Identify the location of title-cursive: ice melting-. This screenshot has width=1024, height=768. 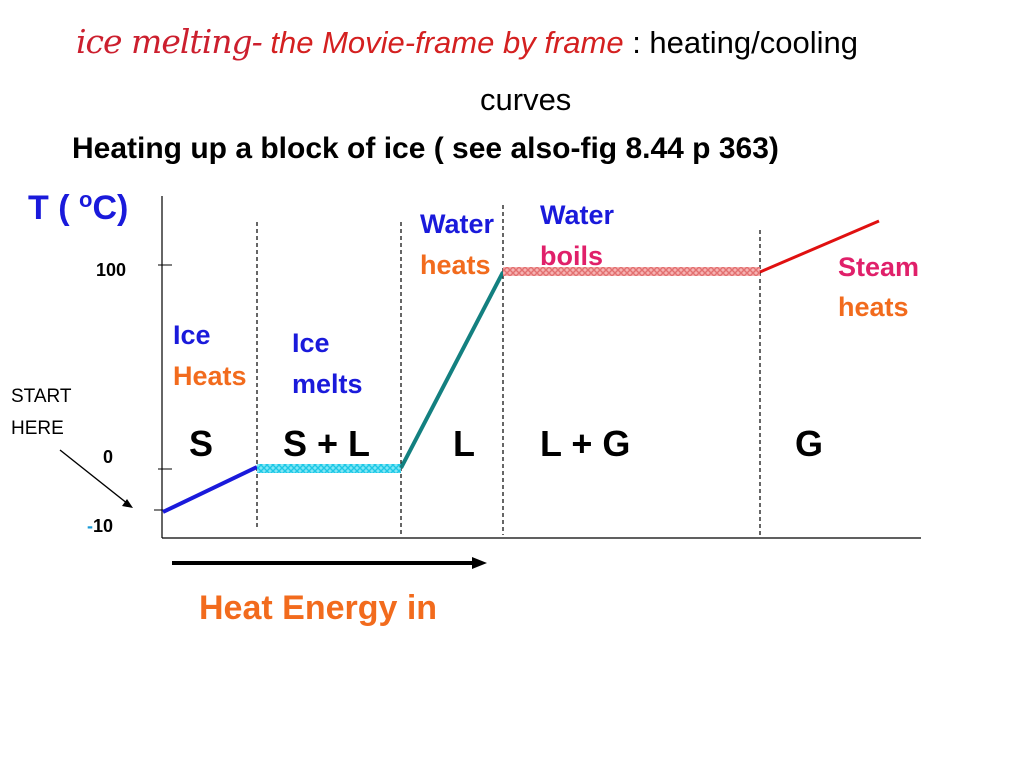
(169, 41).